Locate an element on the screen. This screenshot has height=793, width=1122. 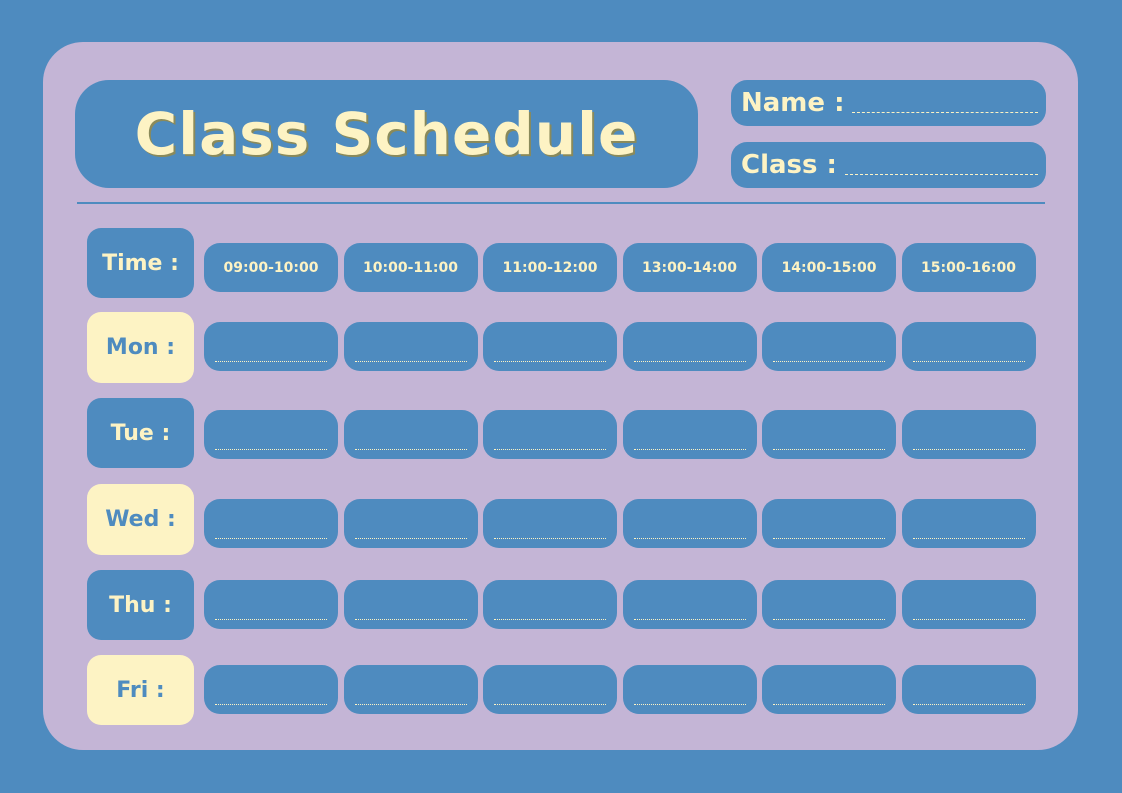
time-slot-header: 15:00-16:00 is located at coordinates (968, 267).